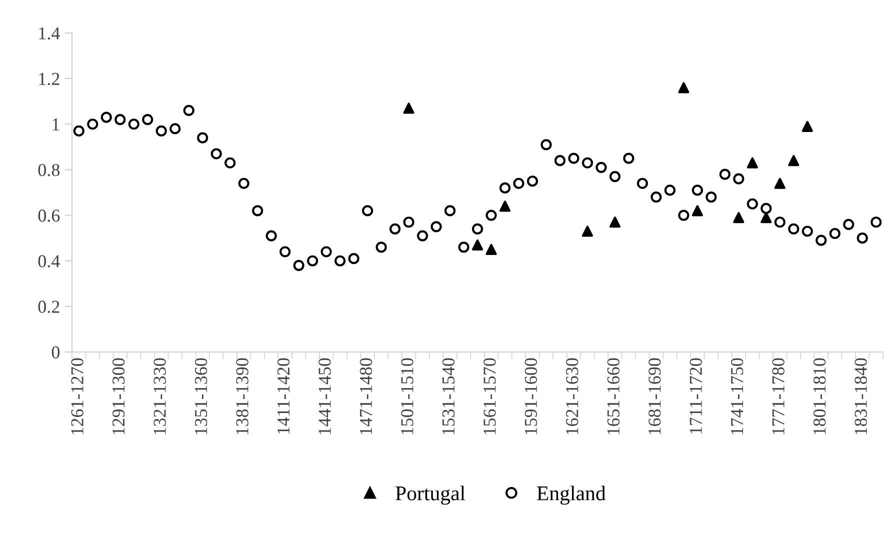 Image resolution: width=896 pixels, height=540 pixels. What do you see at coordinates (49, 170) in the screenshot?
I see `y-tick-label: 0.8` at bounding box center [49, 170].